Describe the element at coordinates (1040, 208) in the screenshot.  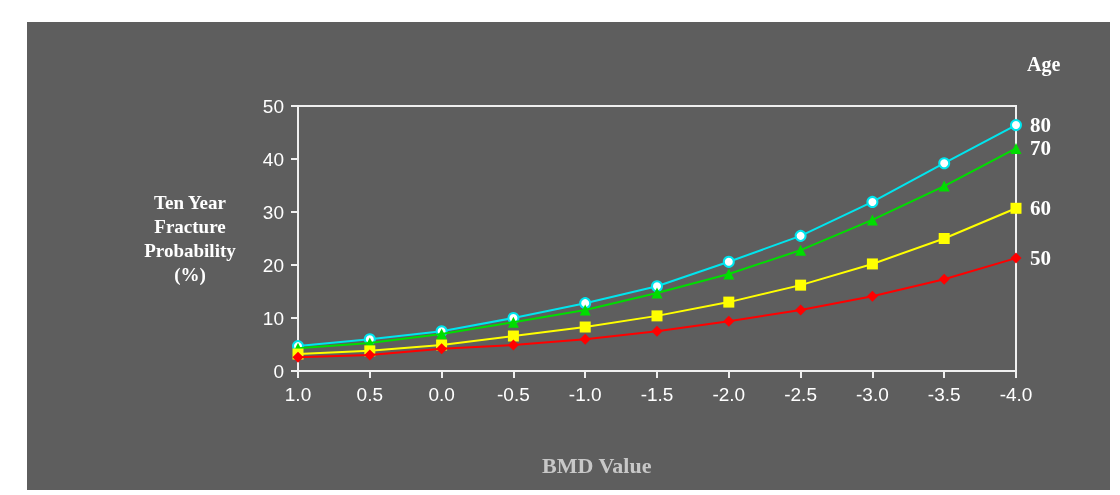
I see `series-label: 60` at that location.